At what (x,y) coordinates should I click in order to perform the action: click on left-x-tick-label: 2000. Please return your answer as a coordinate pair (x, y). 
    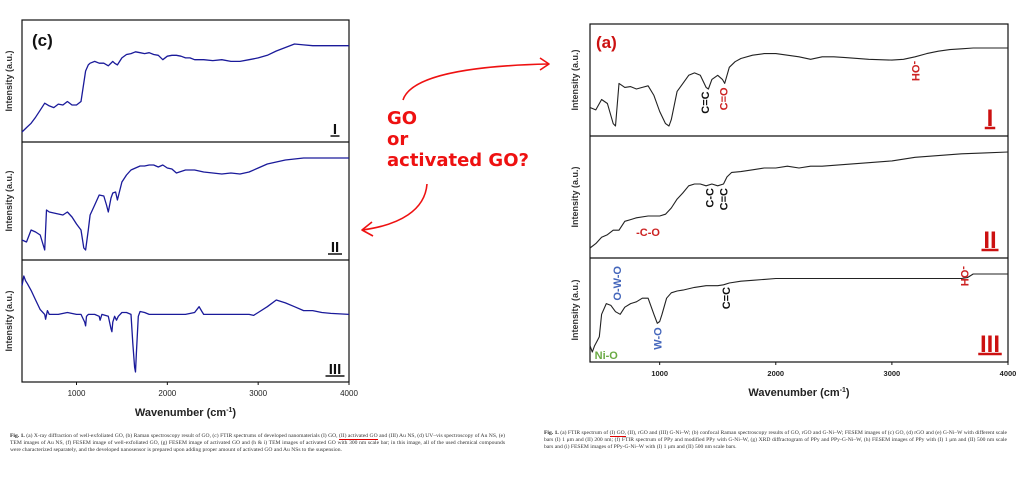
    Looking at the image, I should click on (167, 393).